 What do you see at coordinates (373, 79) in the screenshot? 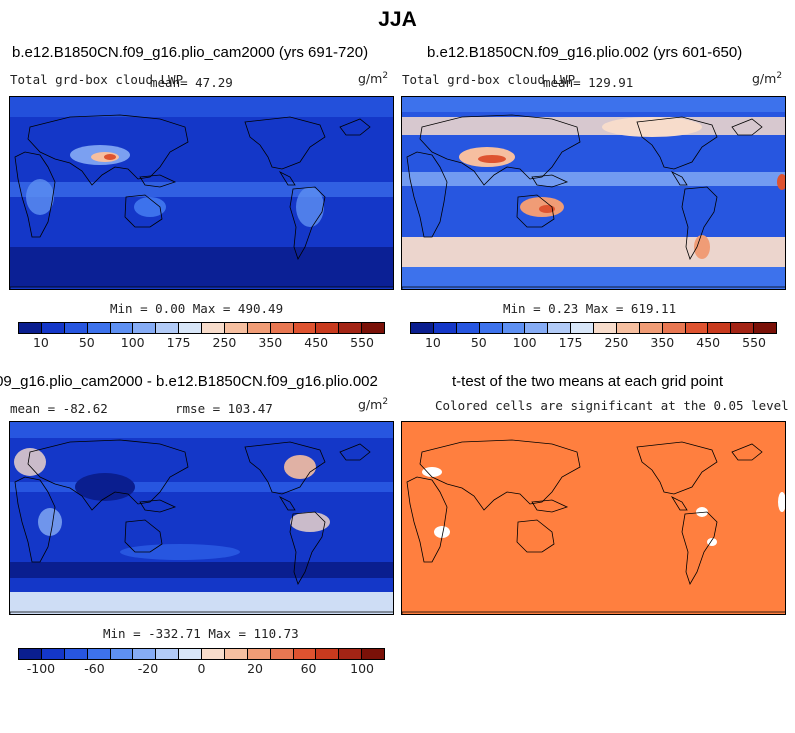
I see `panel1-units: g/m2` at bounding box center [373, 79].